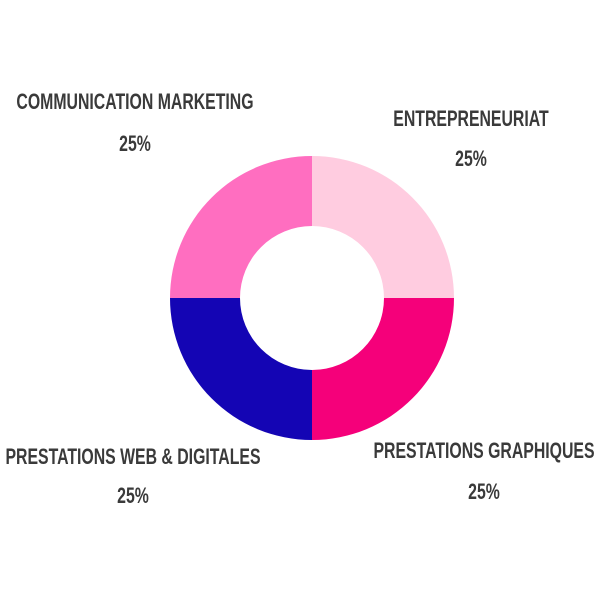 The image size is (600, 600). I want to click on category-label: COMMUNICATION MARKETING, so click(134, 102).